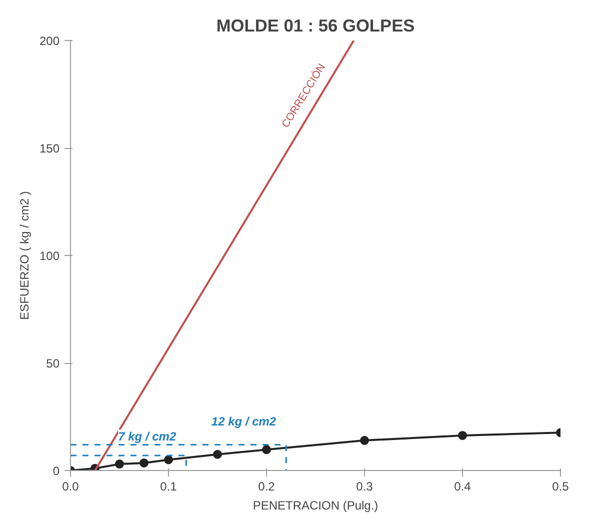  Describe the element at coordinates (463, 487) in the screenshot. I see `x-tick-label: 0.4` at that location.